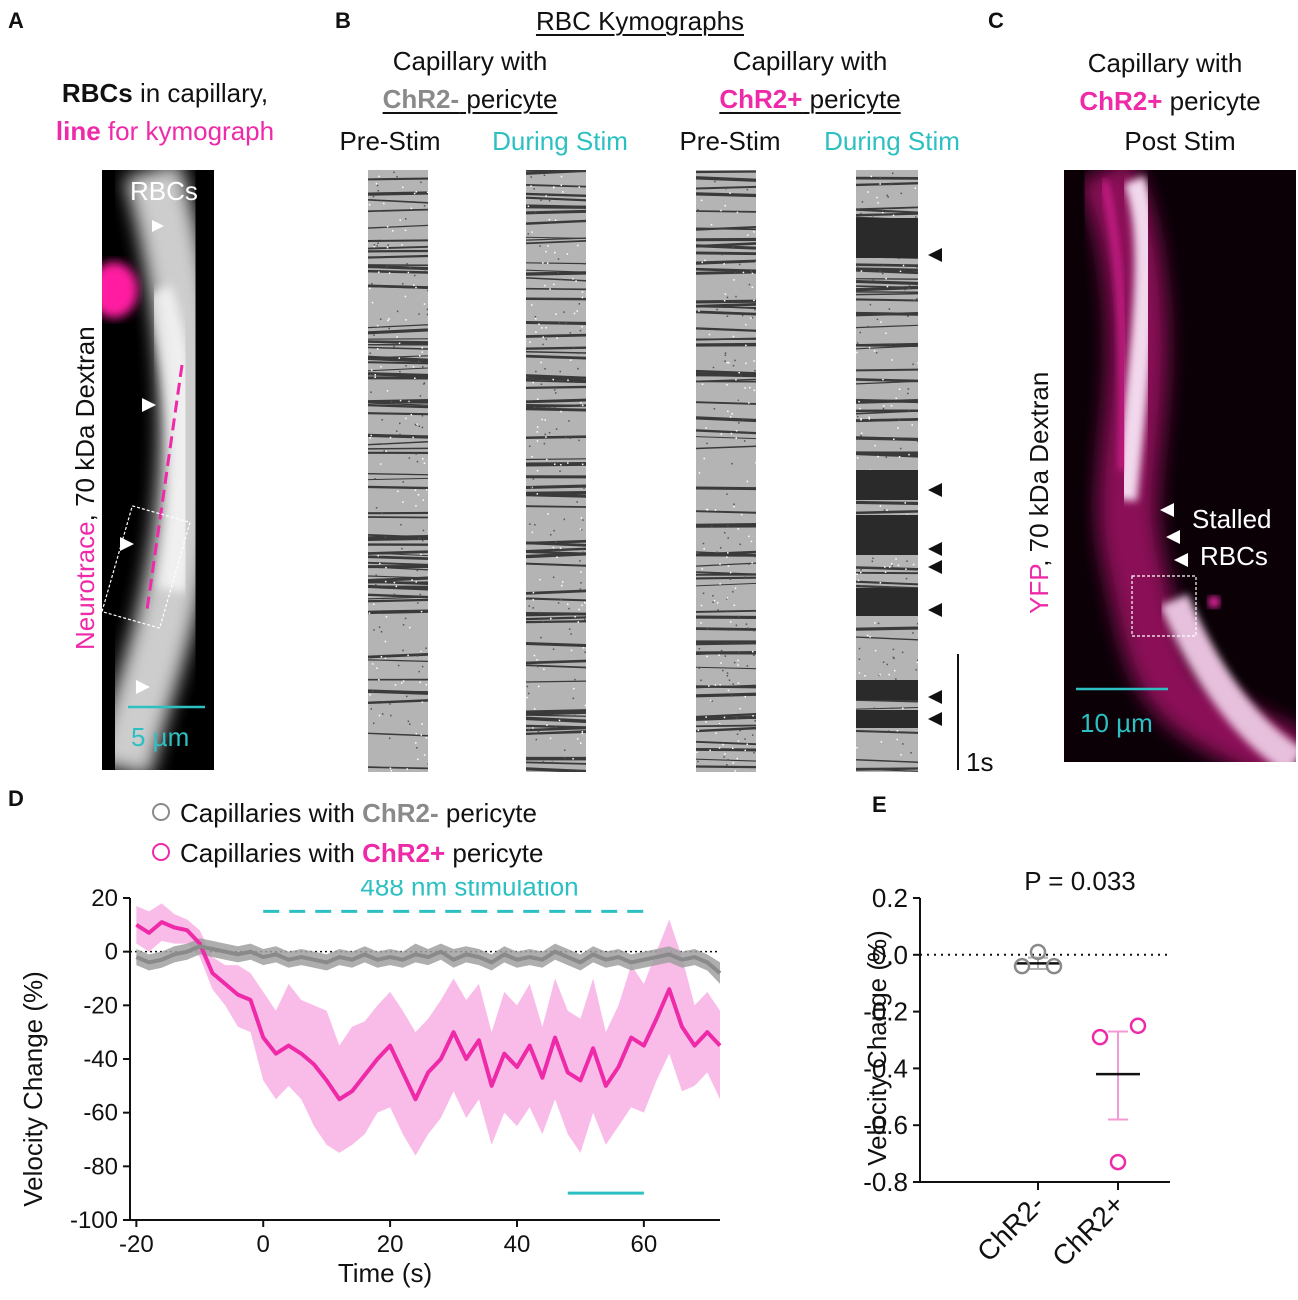 Image resolution: width=1298 pixels, height=1300 pixels. What do you see at coordinates (935, 549) in the screenshot?
I see `stall-arrowhead` at bounding box center [935, 549].